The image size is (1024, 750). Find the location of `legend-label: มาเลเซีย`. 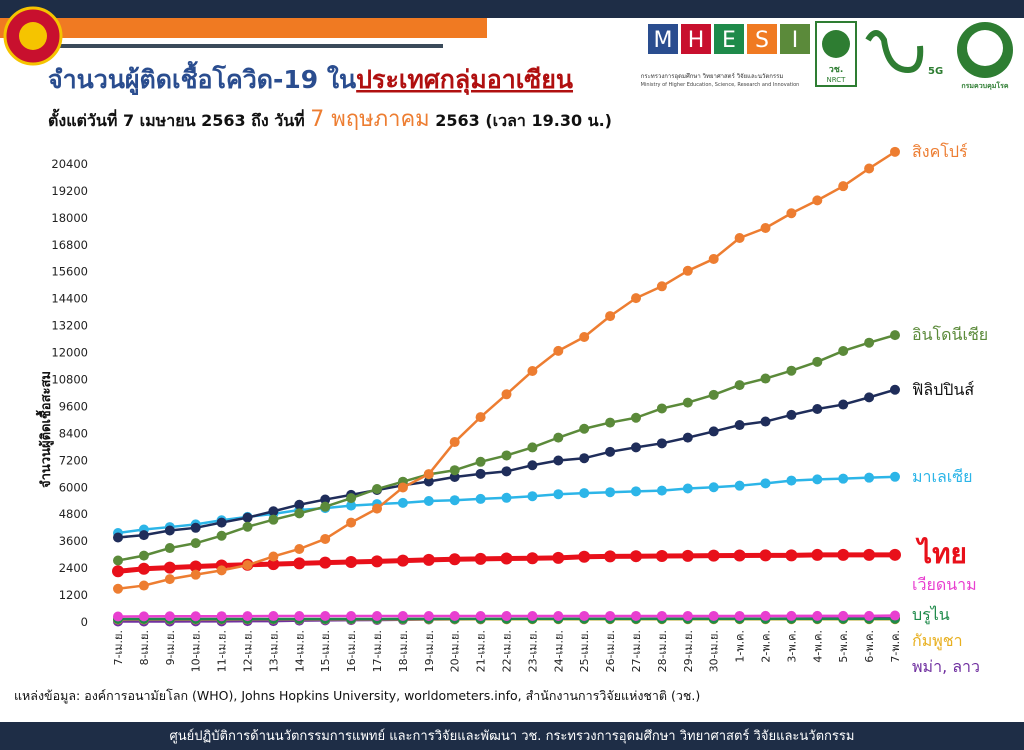

legend-label: มาเลเซีย is located at coordinates (942, 476).